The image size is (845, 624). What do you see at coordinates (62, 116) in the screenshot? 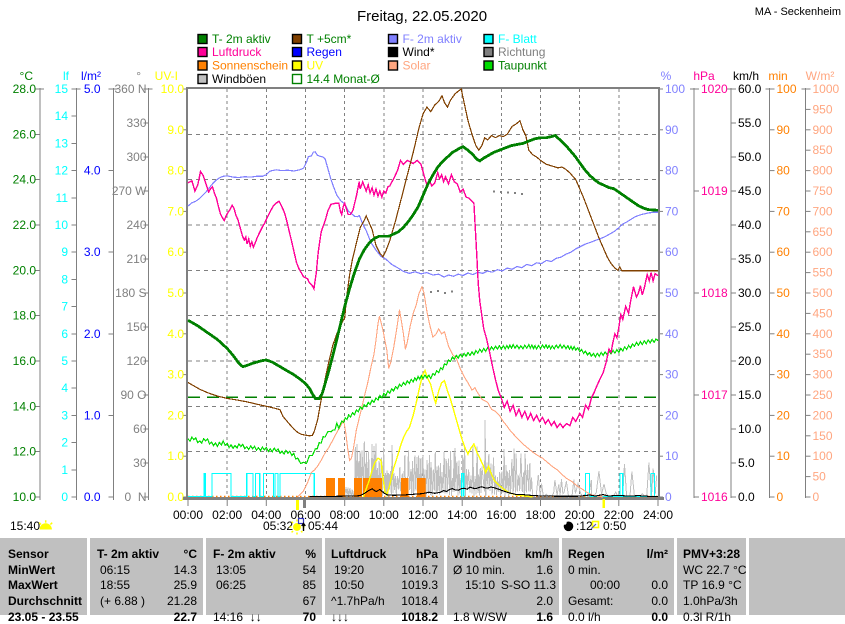
I see `svg-text: 14` at bounding box center [62, 116].